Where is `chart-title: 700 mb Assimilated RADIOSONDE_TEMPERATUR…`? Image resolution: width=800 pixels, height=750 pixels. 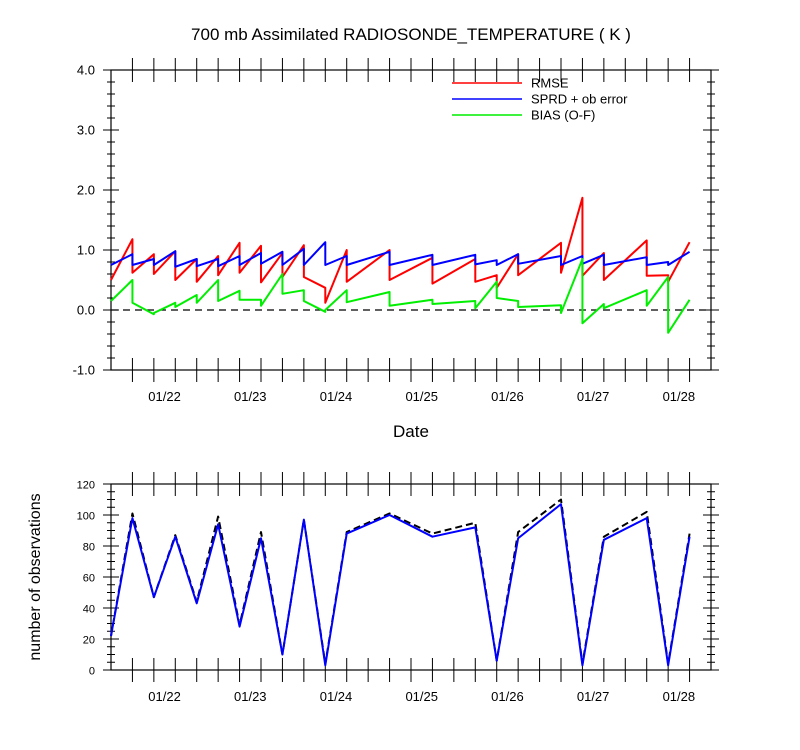
chart-title: 700 mb Assimilated RADIOSONDE_TEMPERATUR… is located at coordinates (411, 34).